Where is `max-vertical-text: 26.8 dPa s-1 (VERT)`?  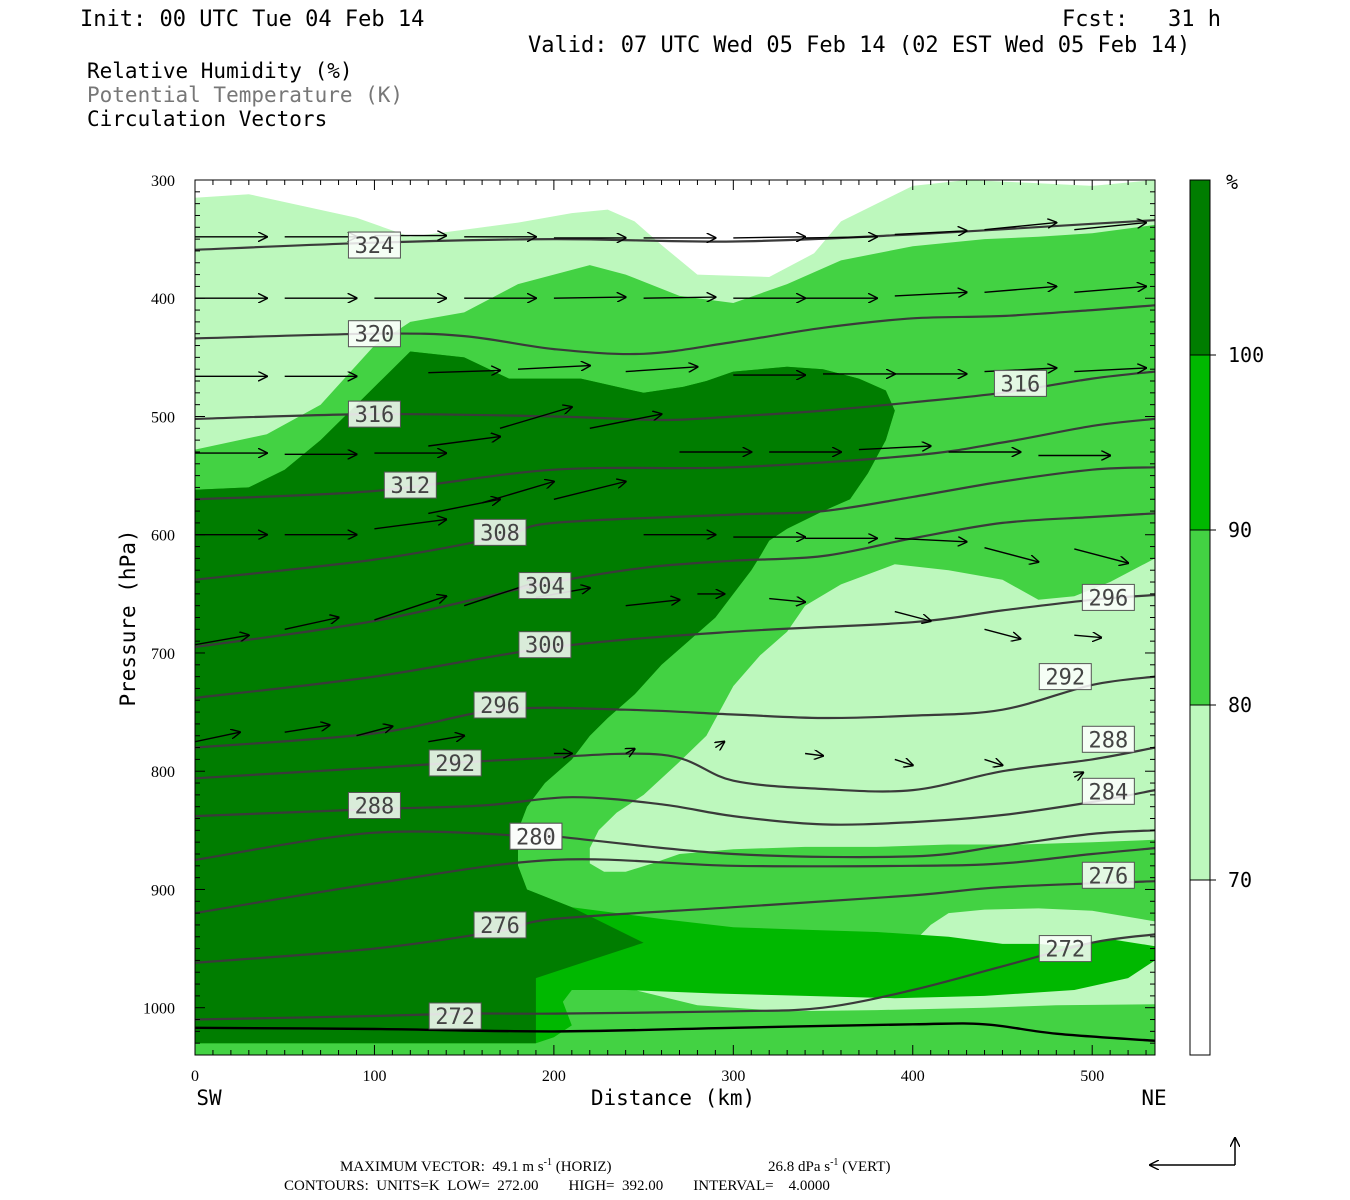 max-vertical-text: 26.8 dPa s-1 (VERT) is located at coordinates (829, 1166).